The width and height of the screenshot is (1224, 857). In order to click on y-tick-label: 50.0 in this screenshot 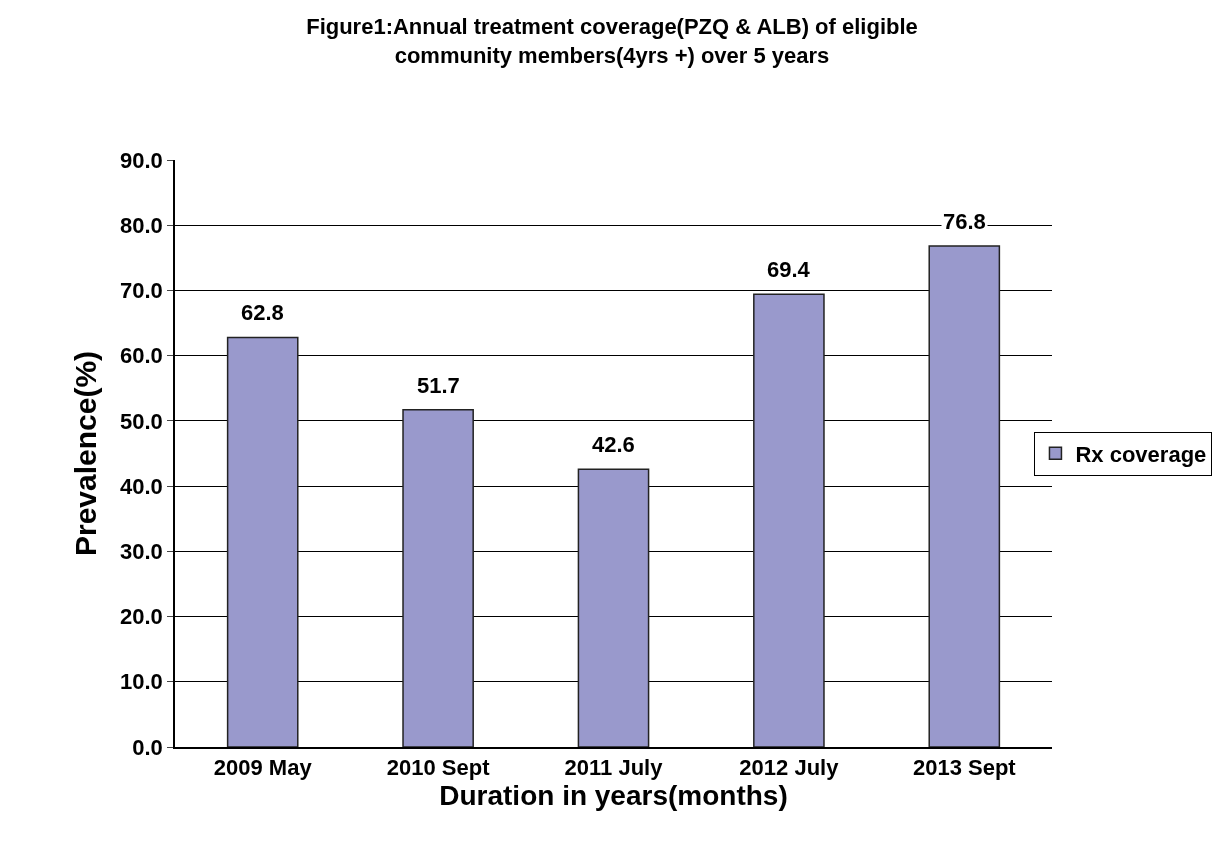, I will do `click(141, 421)`.